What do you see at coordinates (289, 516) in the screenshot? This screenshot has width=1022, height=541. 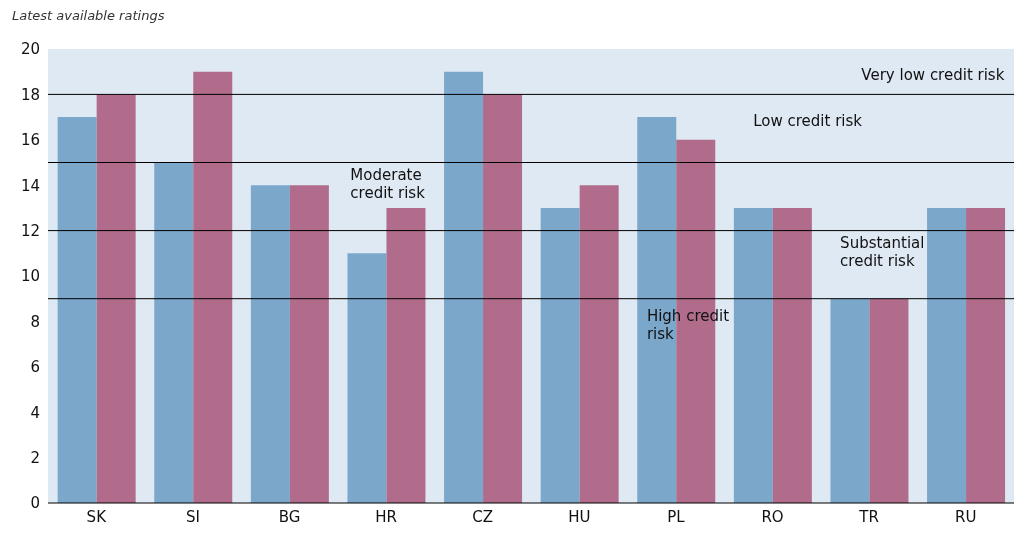 I see `x-tick-label: BG` at bounding box center [289, 516].